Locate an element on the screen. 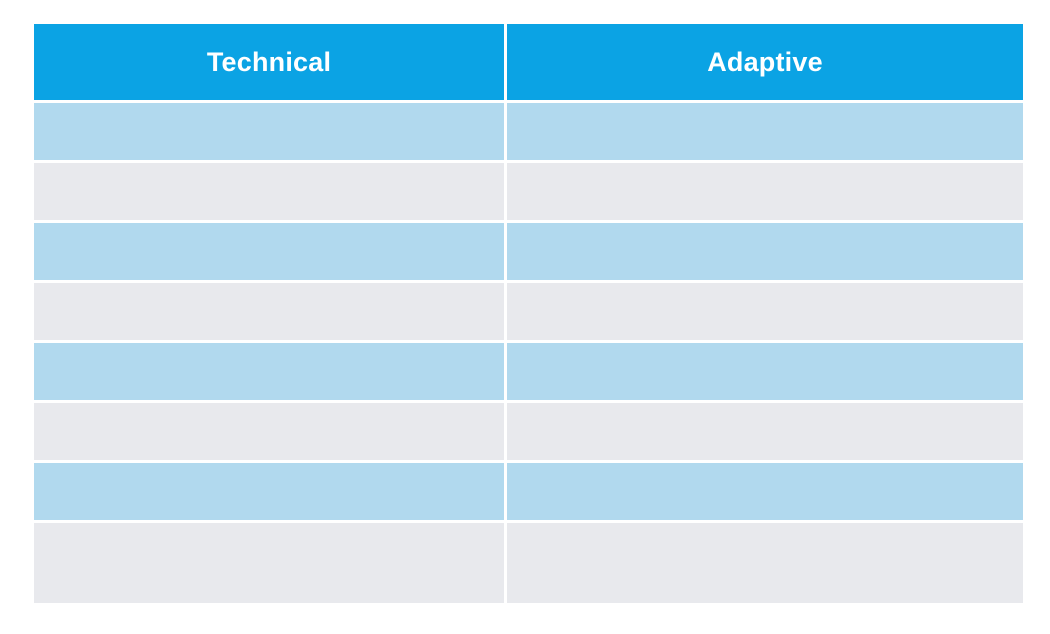 The width and height of the screenshot is (1050, 634). column-header-technical: Technical is located at coordinates (269, 62).